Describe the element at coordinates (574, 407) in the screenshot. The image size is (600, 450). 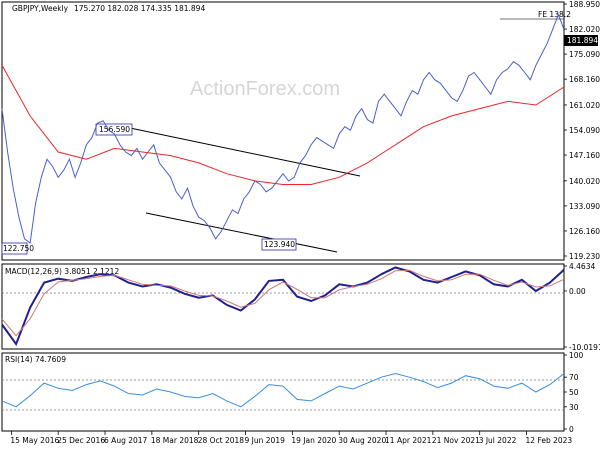
I see `rsi-y-tick-label-3: 30` at that location.